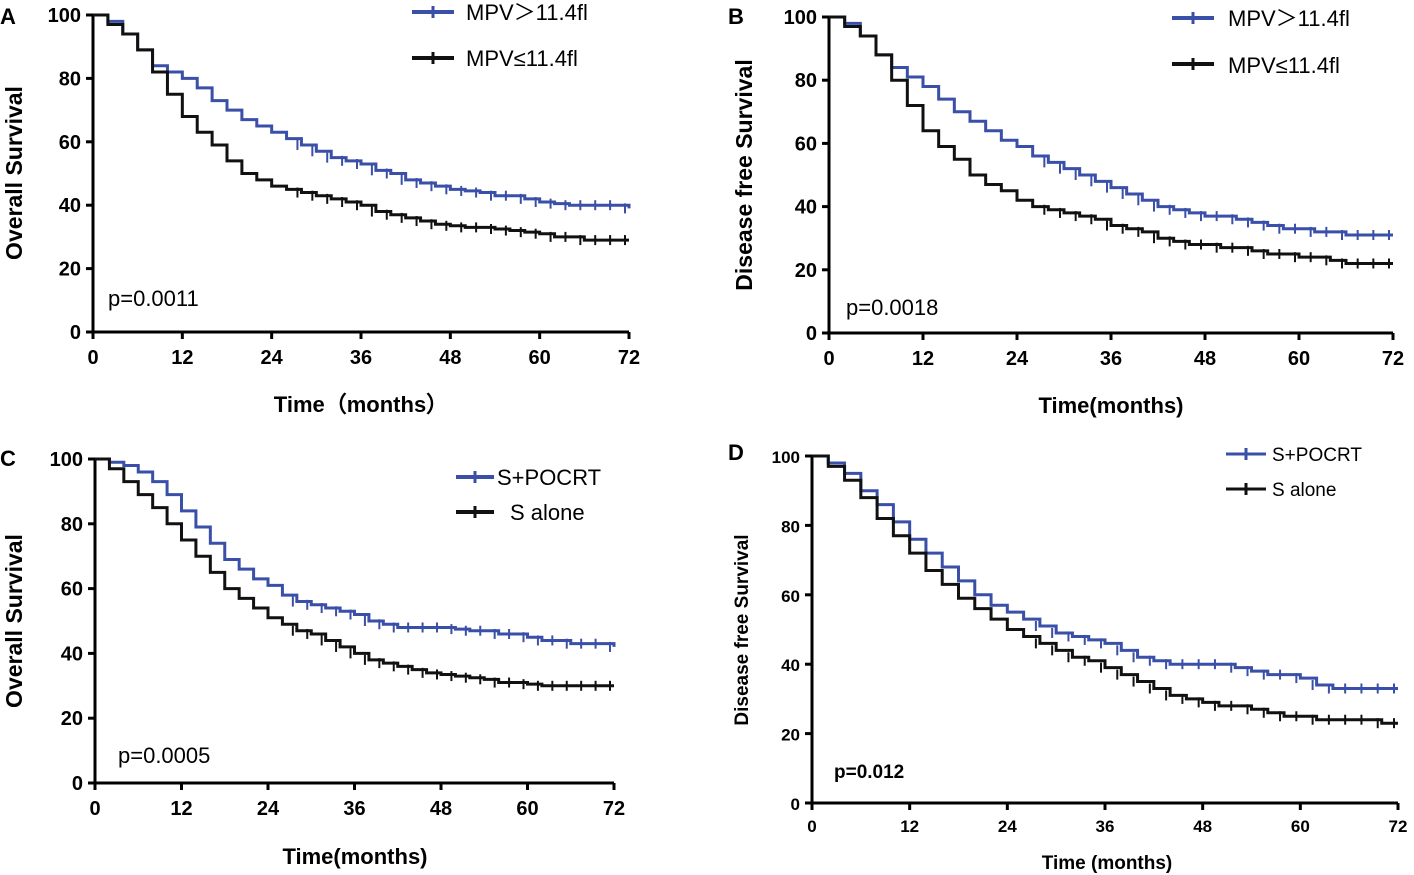 The height and width of the screenshot is (875, 1414). I want to click on panel-letter: C, so click(8, 458).